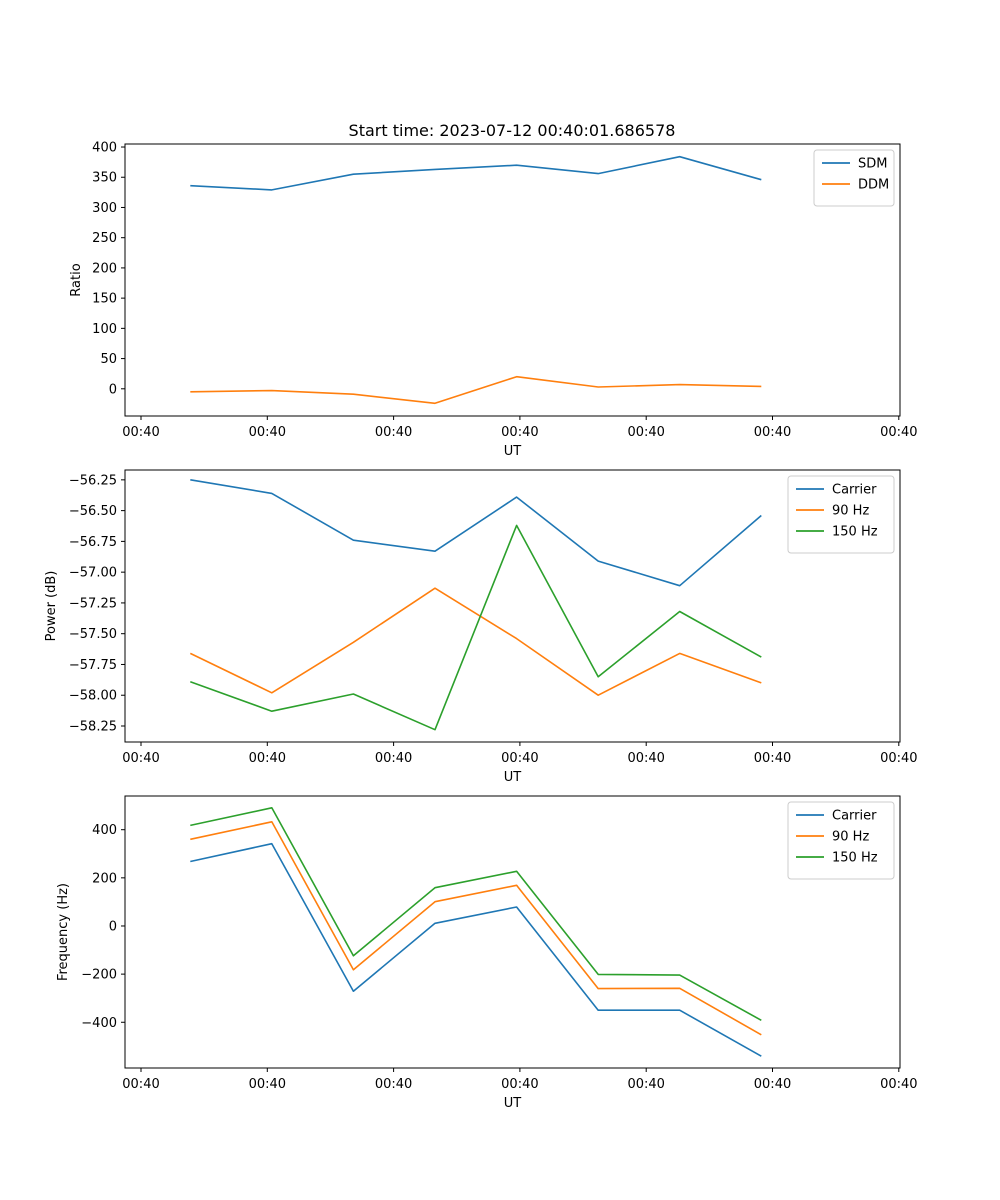  I want to click on ratio-ytick-label: 100, so click(104, 329).